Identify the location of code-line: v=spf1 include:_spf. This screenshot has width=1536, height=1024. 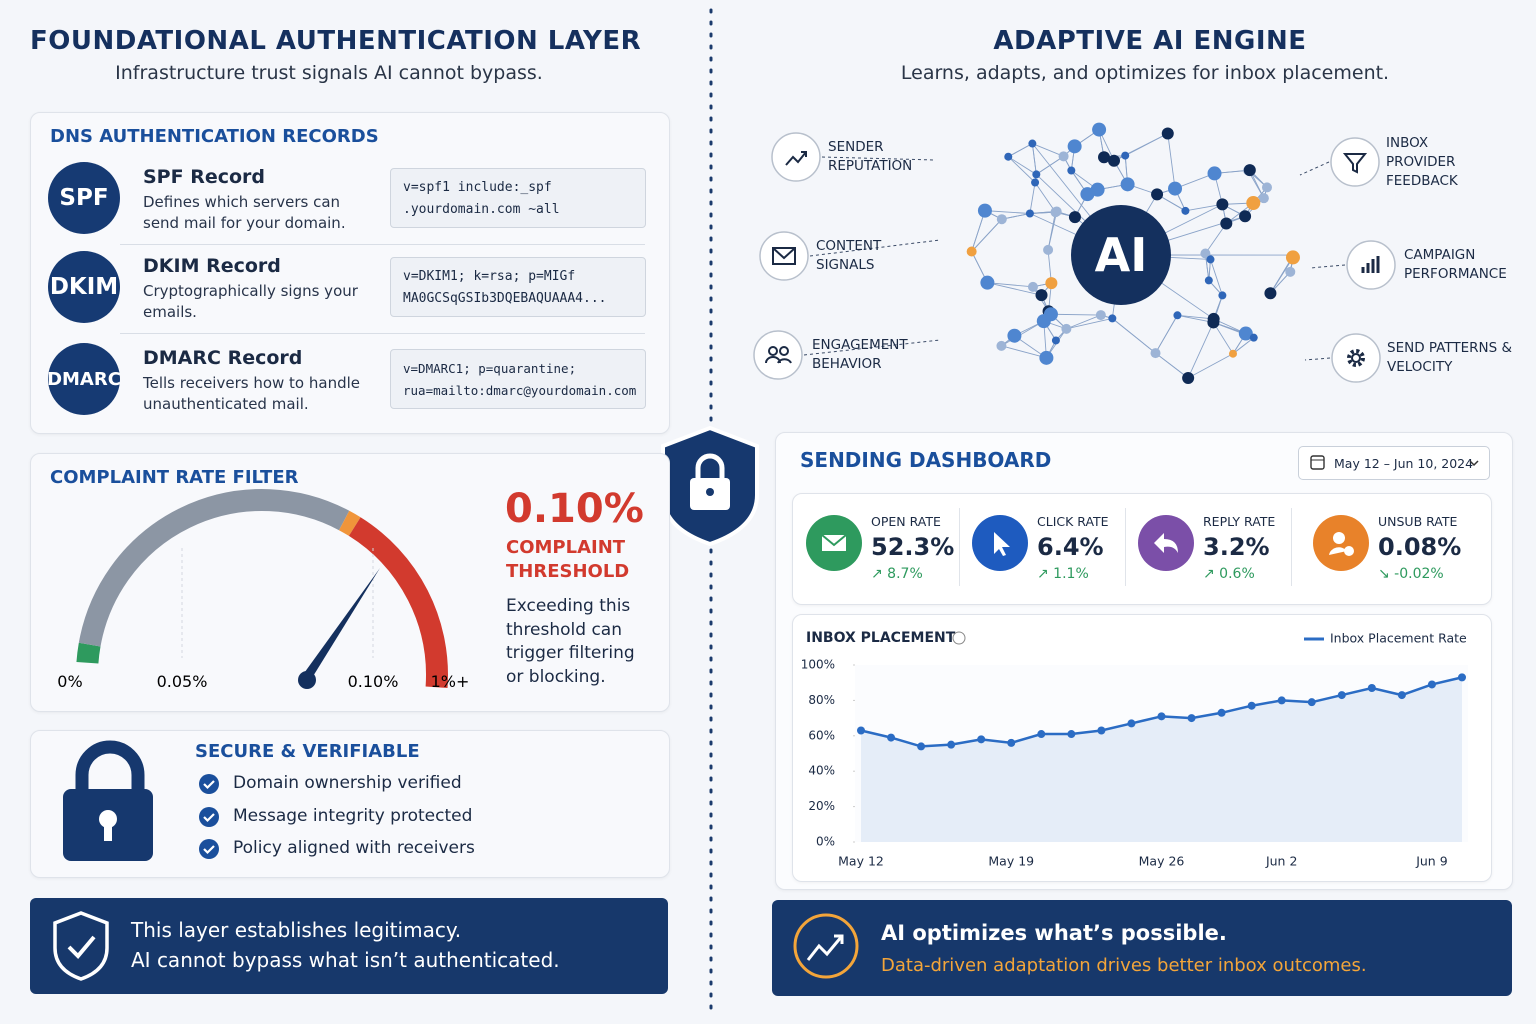
(477, 187).